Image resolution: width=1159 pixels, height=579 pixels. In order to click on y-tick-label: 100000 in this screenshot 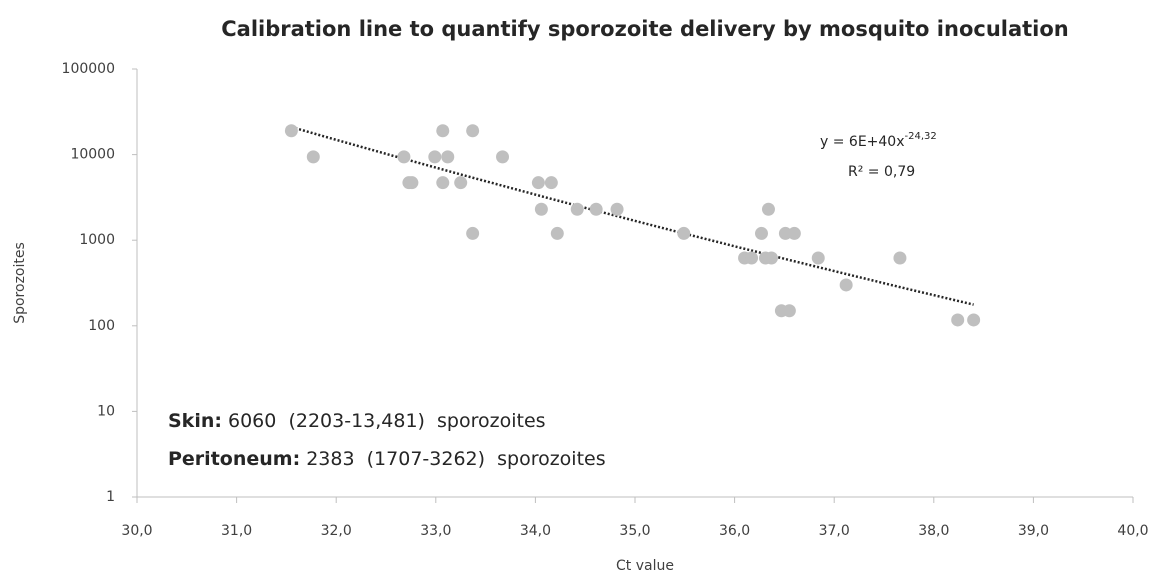, I will do `click(88, 69)`.